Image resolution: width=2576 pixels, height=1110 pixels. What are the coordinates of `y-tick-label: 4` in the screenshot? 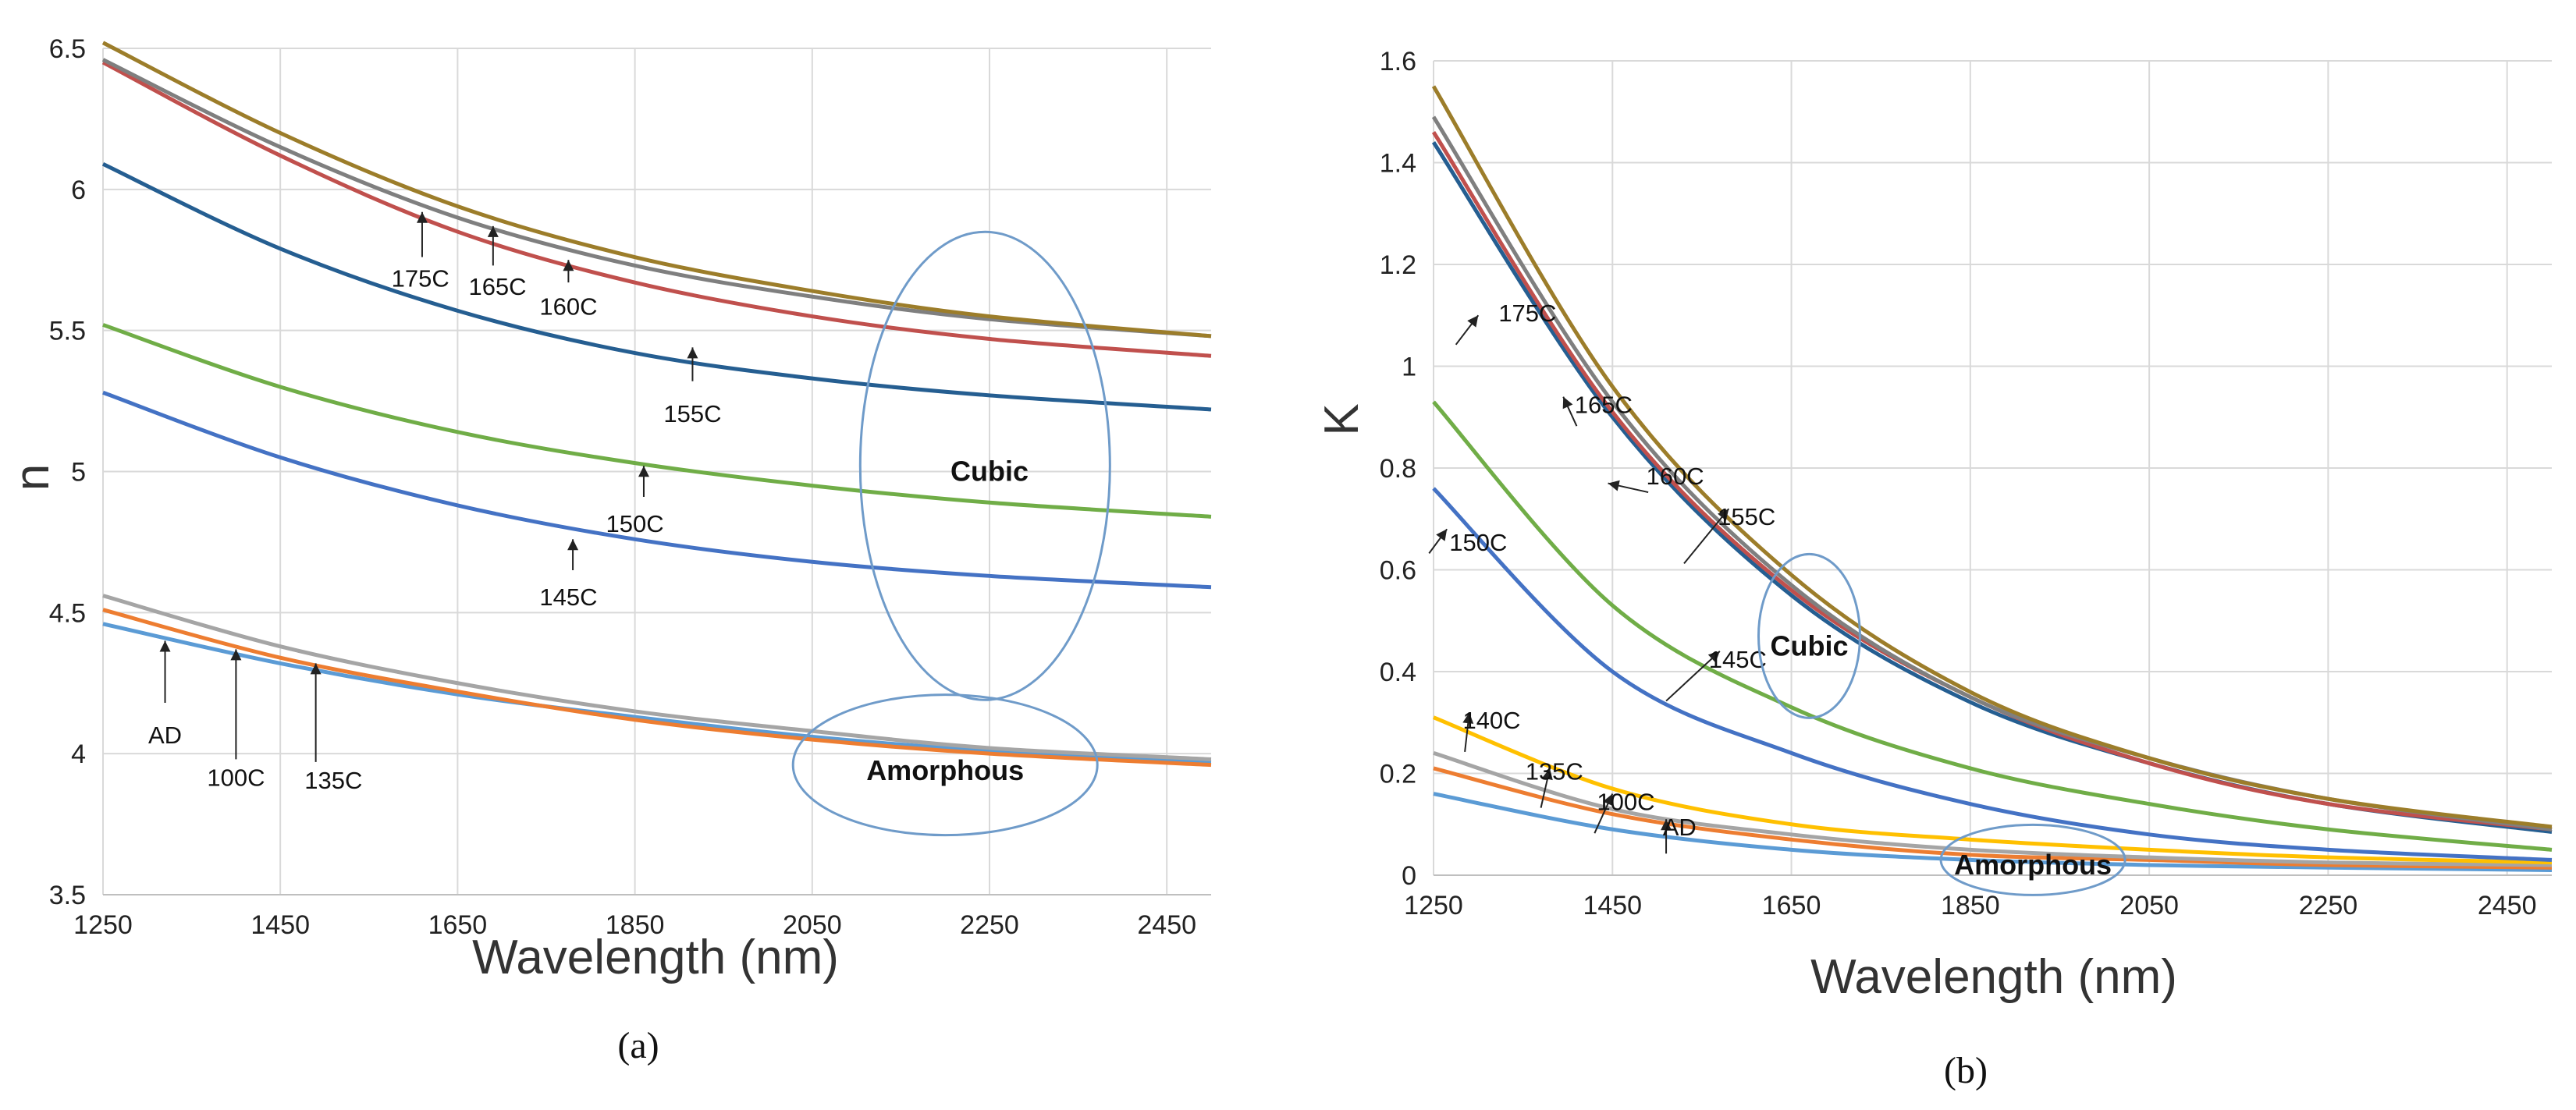 It's located at (78, 754).